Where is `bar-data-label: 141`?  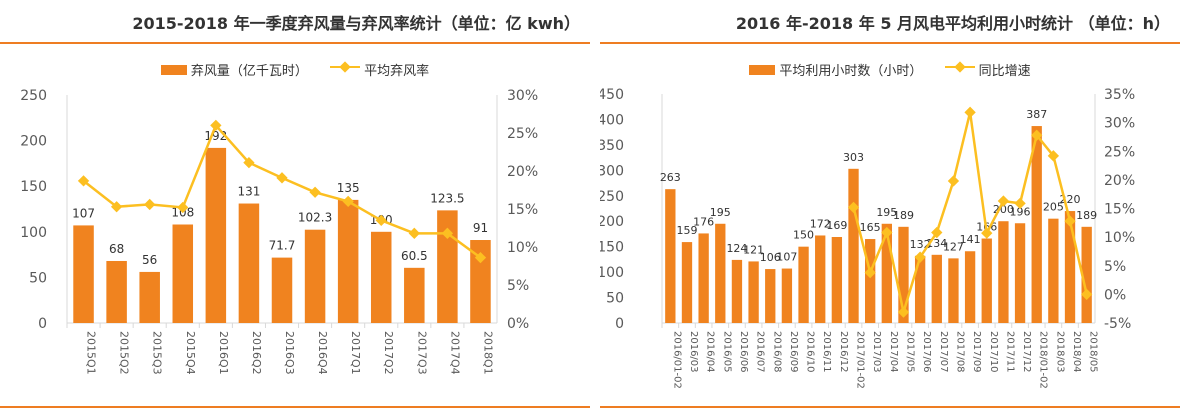 bar-data-label: 141 is located at coordinates (970, 239).